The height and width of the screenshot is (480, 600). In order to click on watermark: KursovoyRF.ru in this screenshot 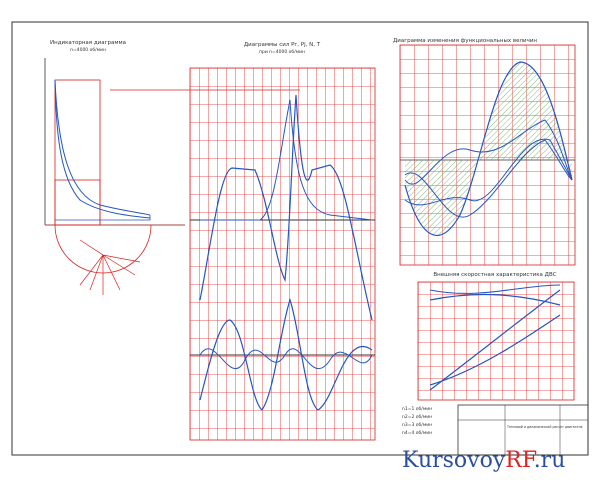, I will do `click(483, 460)`.